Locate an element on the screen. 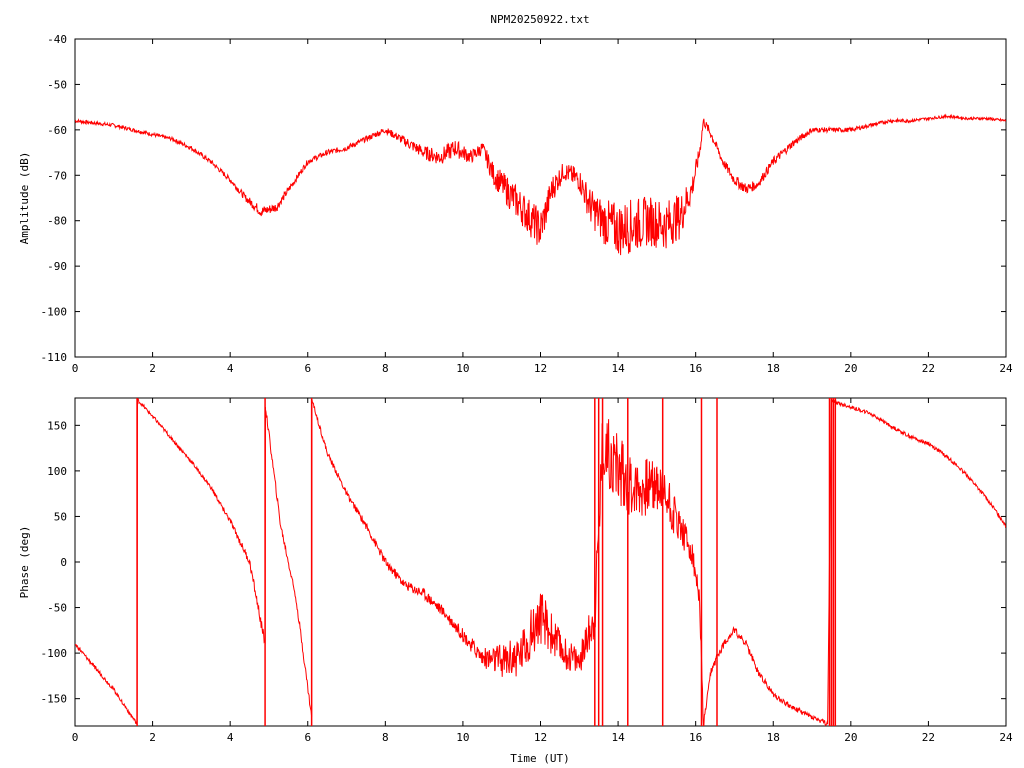 The width and height of the screenshot is (1024, 768). panel1-x-tick-label: 22 is located at coordinates (928, 368).